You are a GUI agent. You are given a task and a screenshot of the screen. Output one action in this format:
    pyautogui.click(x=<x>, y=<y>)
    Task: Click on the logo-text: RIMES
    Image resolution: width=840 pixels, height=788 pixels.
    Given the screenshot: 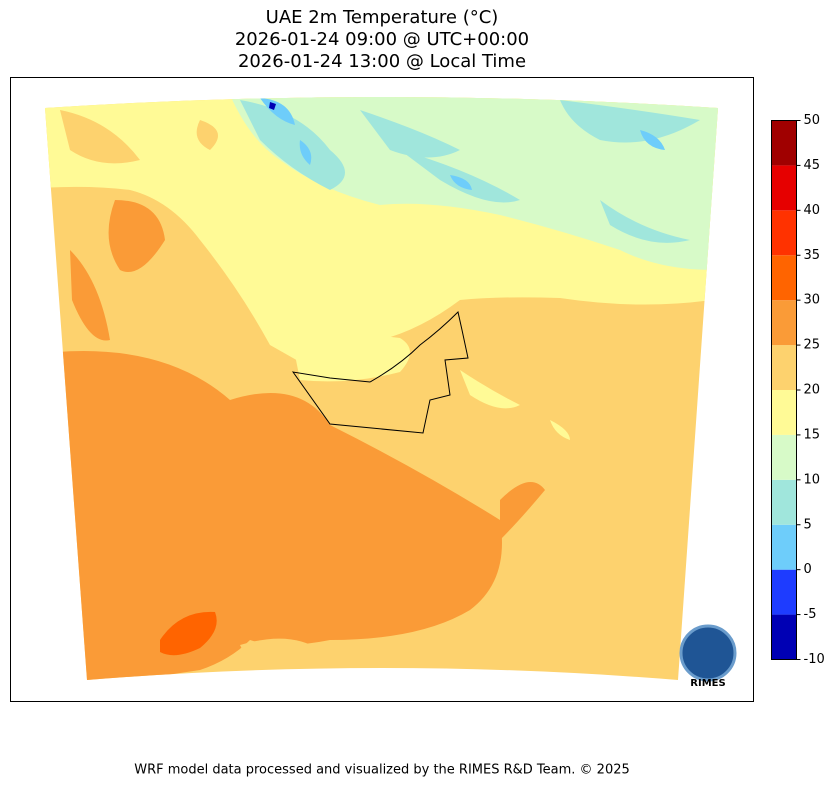 What is the action you would take?
    pyautogui.click(x=707, y=683)
    